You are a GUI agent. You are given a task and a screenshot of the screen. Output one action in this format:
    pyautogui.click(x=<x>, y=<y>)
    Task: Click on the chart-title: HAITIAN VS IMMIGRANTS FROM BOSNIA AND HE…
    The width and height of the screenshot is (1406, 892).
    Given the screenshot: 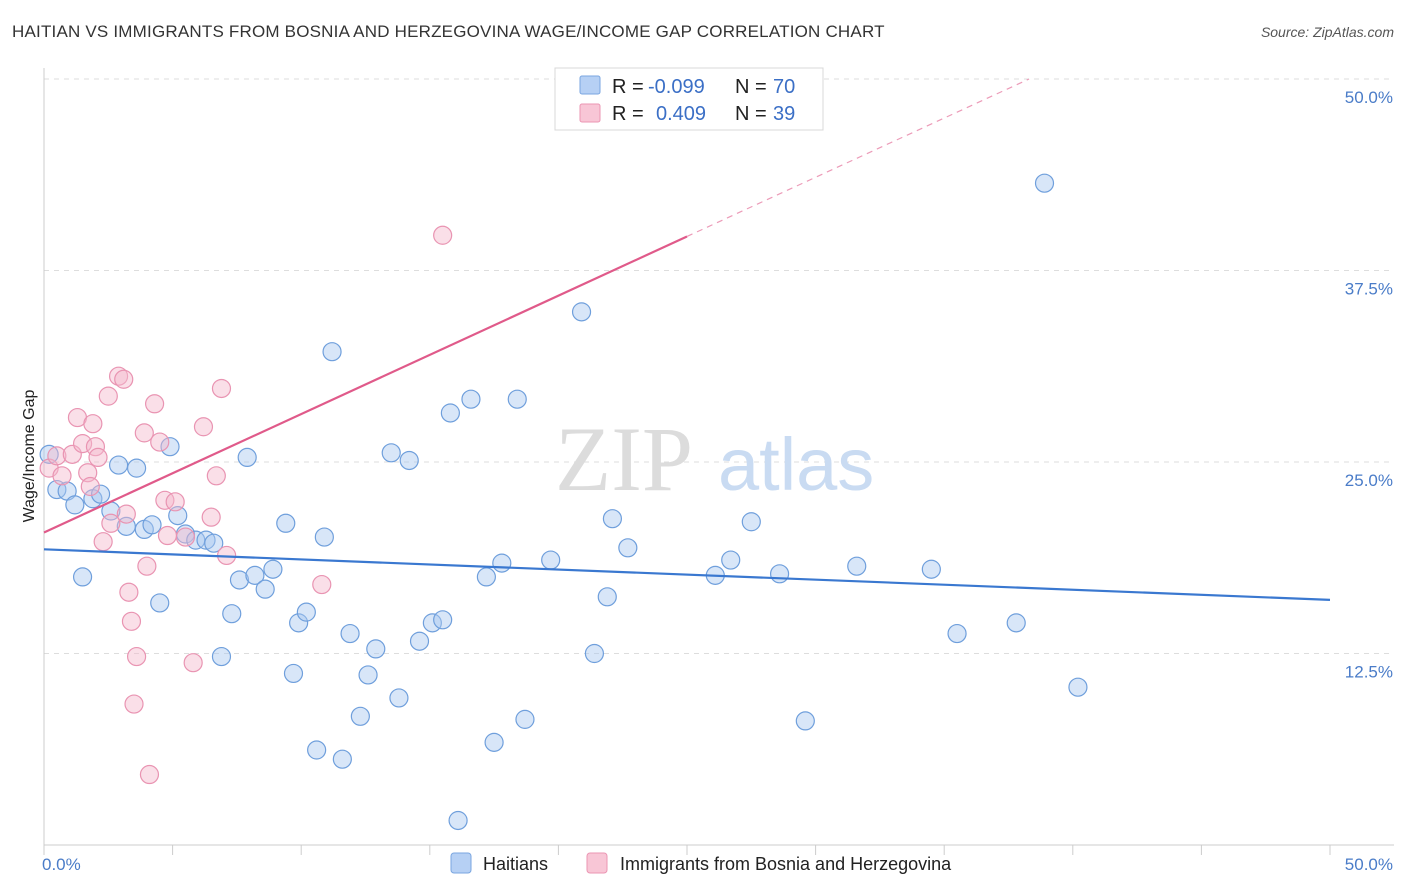 What is the action you would take?
    pyautogui.click(x=448, y=31)
    